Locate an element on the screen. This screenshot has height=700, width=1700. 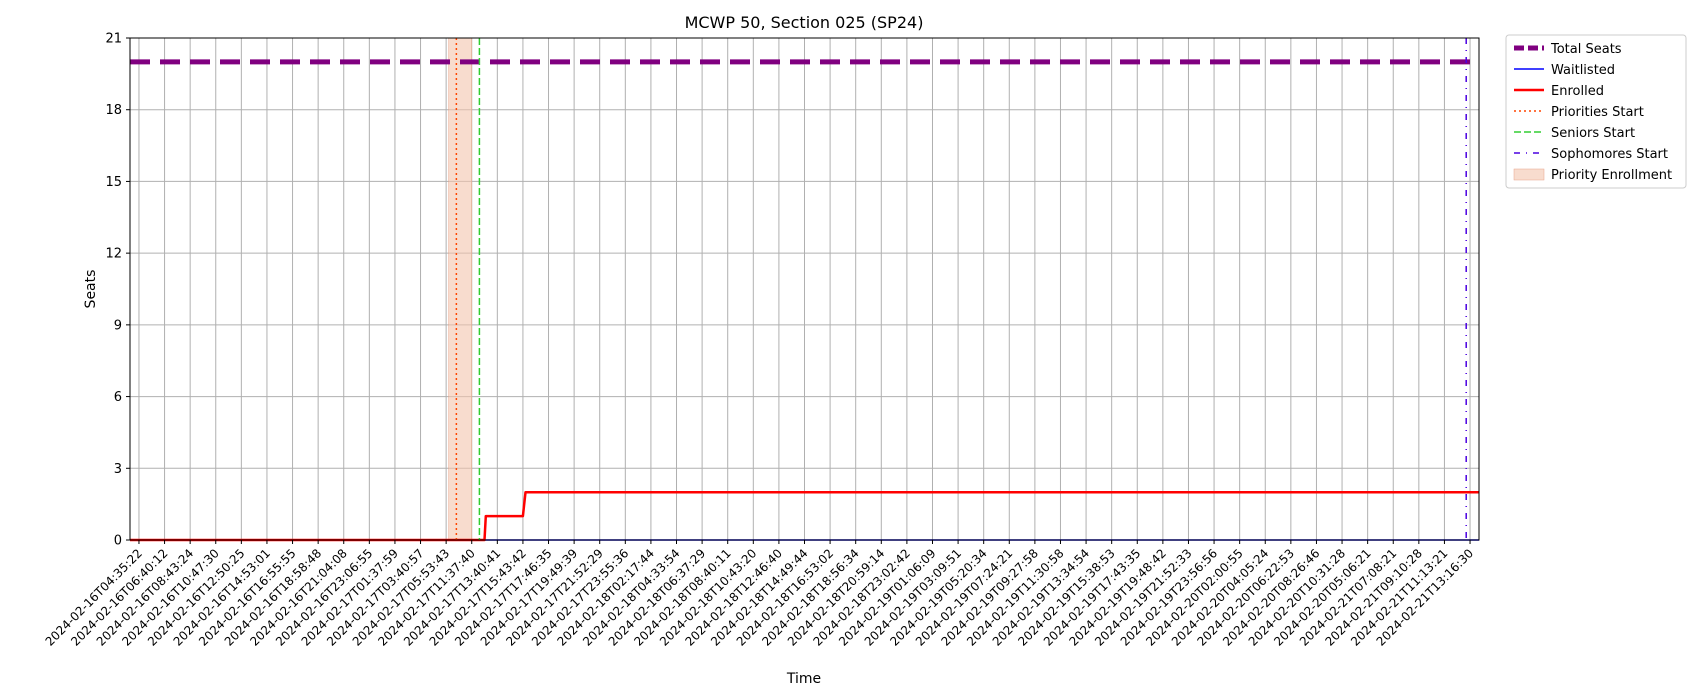
legend-label-waitlisted: Waitlisted is located at coordinates (1583, 70).